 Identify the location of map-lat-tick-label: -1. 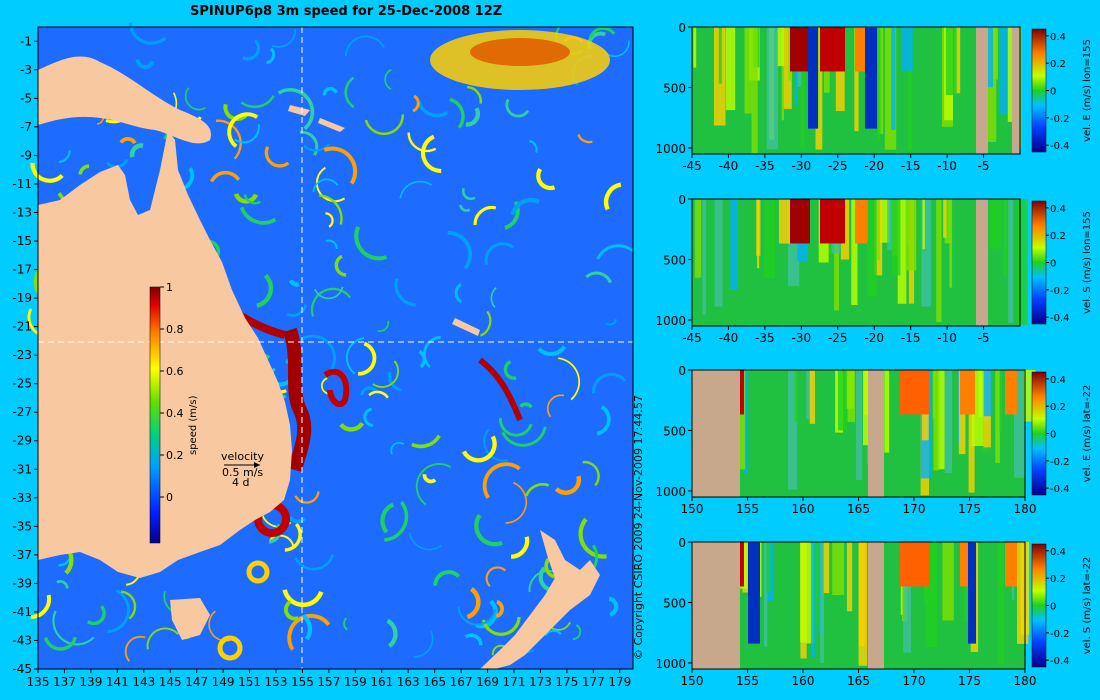
(26, 41).